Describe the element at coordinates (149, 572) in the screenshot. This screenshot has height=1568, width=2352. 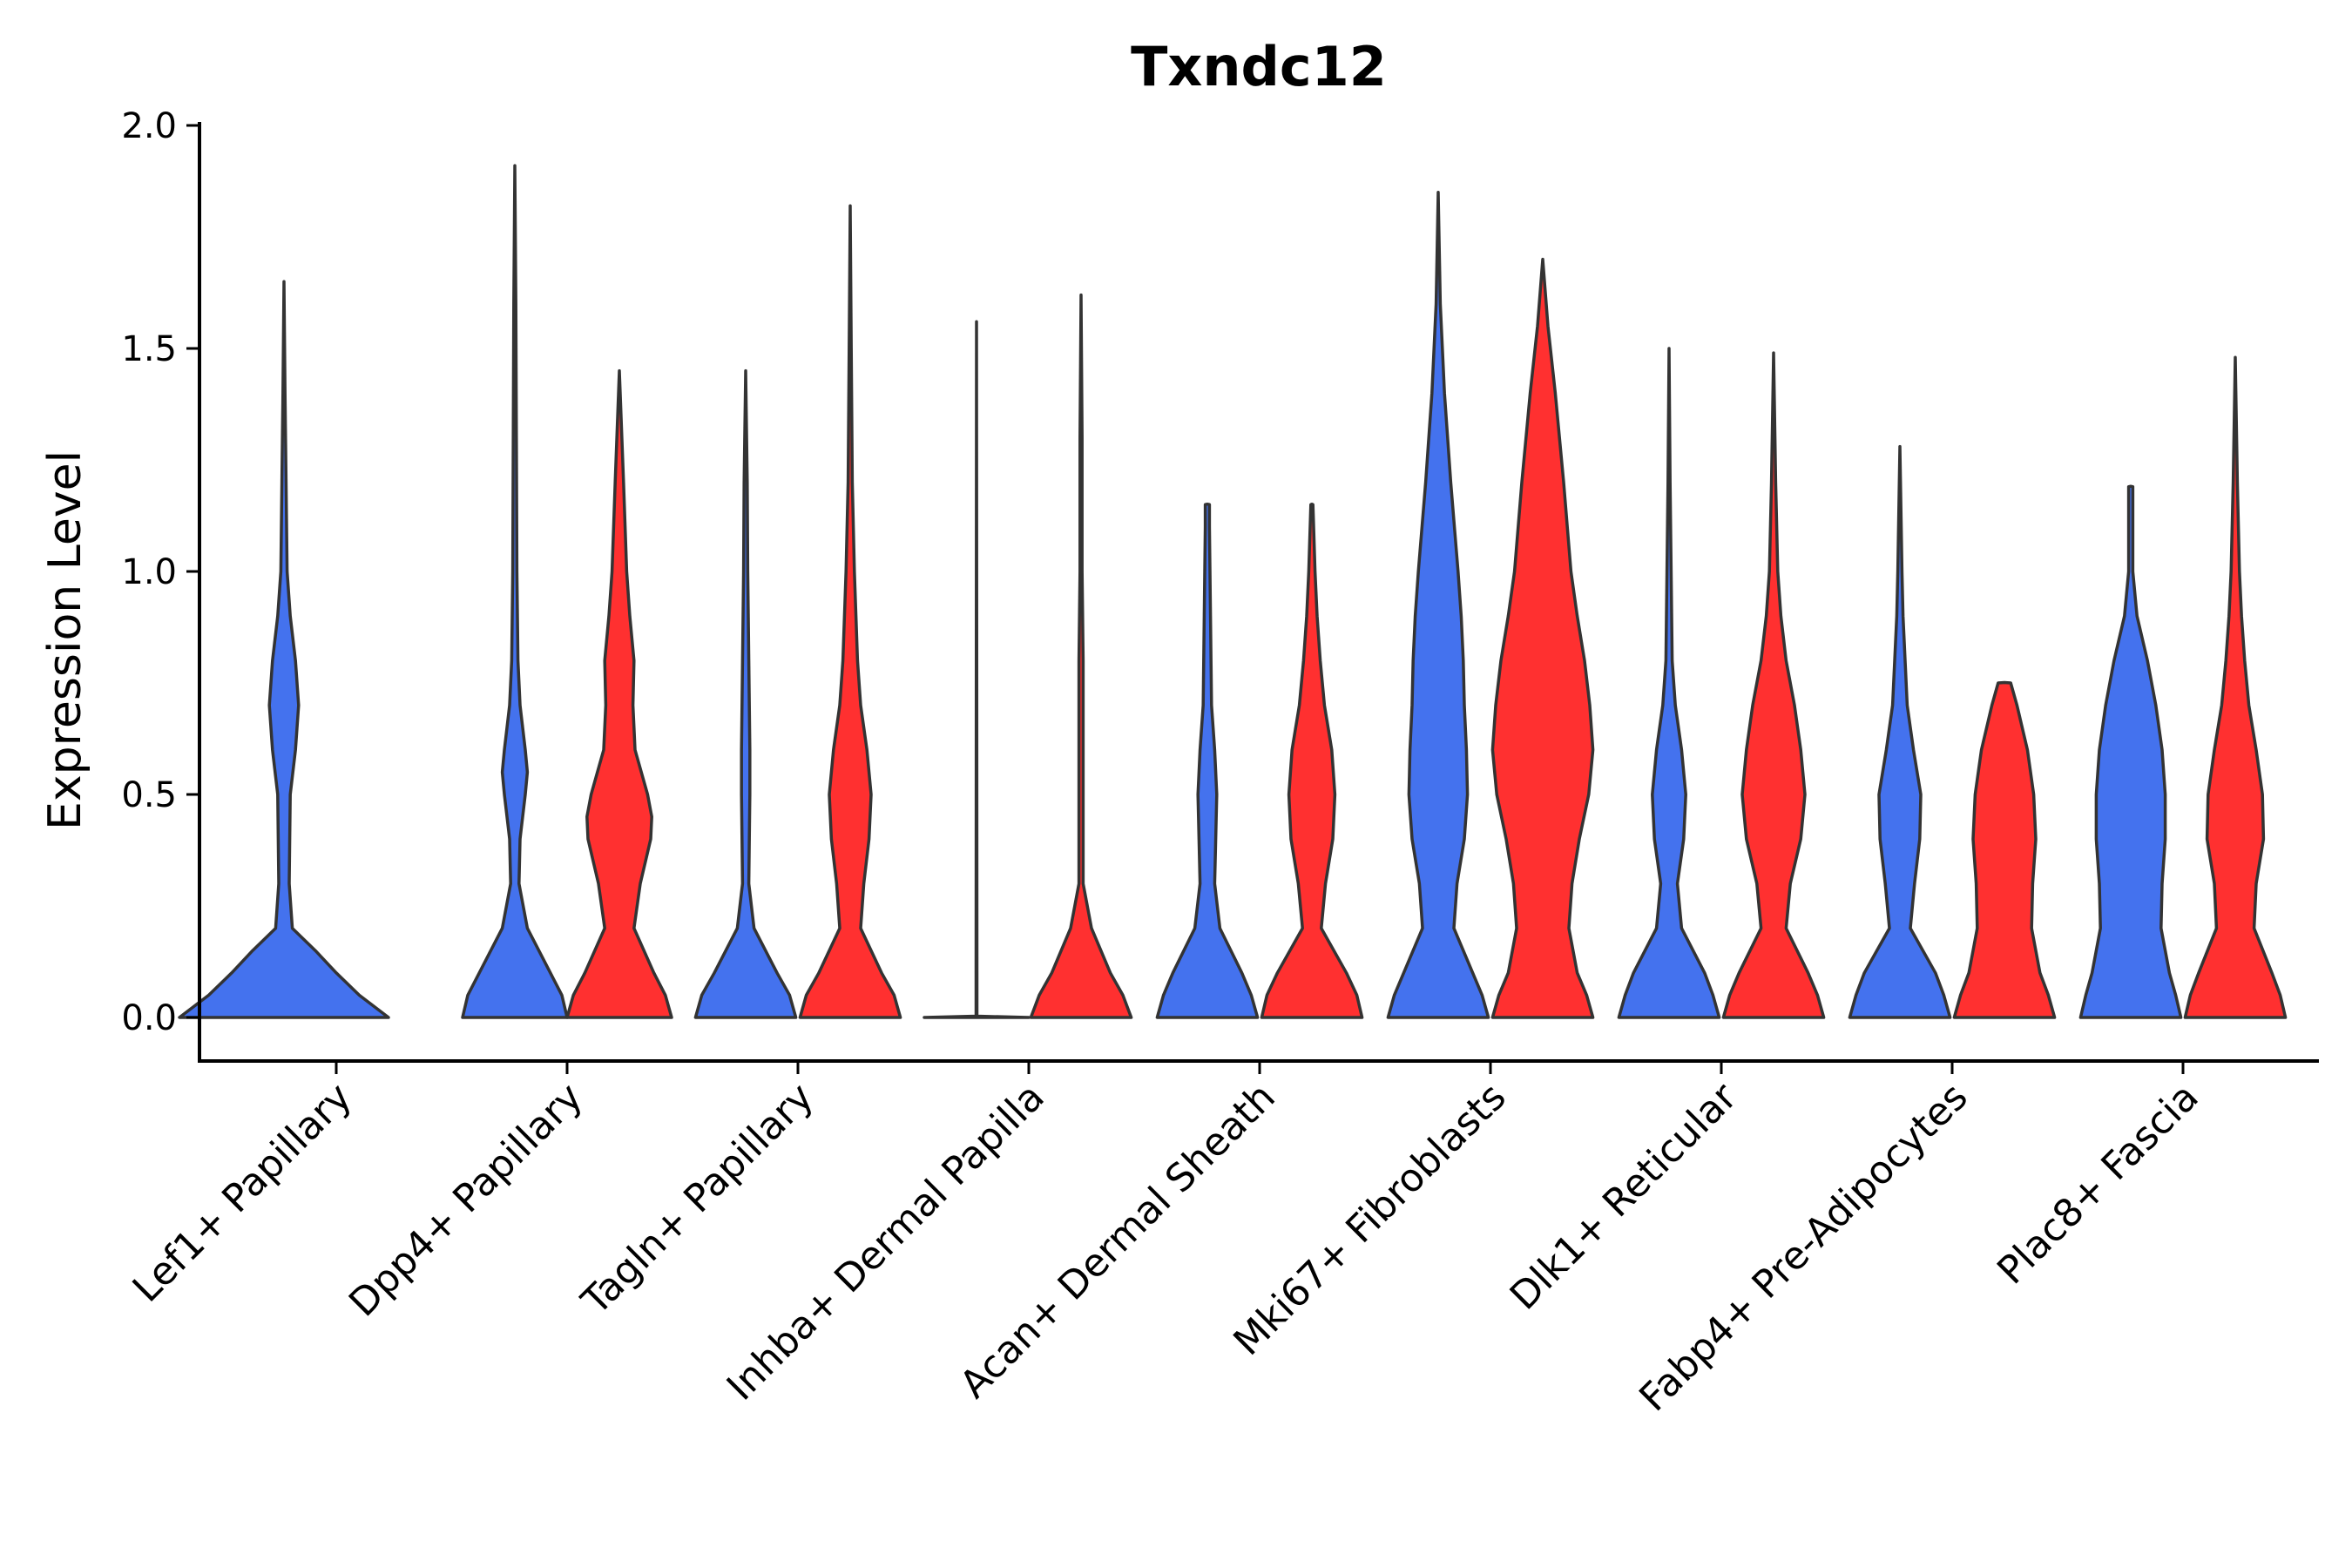
I see `y-tick-label: 1.0` at that location.